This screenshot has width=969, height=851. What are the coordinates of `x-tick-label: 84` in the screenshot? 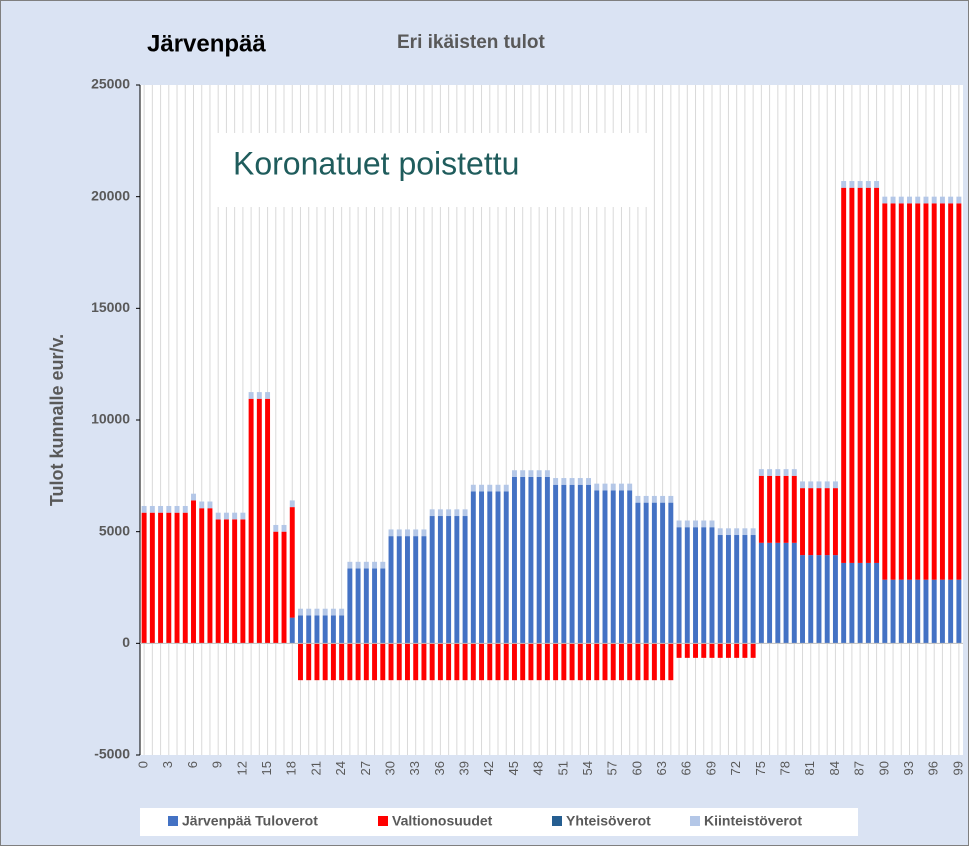 It's located at (834, 768).